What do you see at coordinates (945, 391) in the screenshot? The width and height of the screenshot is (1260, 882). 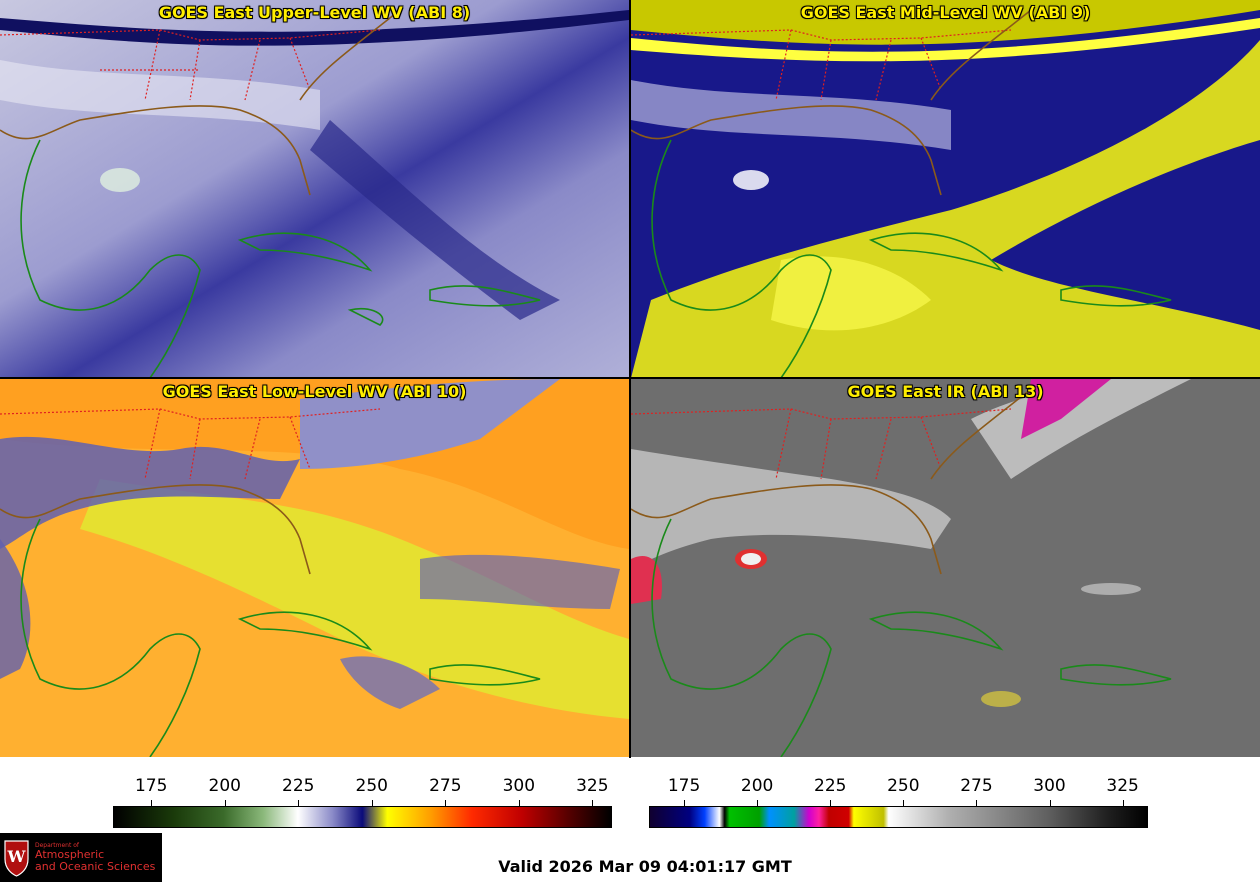 I see `panel-title: GOES East IR (ABI 13)` at bounding box center [945, 391].